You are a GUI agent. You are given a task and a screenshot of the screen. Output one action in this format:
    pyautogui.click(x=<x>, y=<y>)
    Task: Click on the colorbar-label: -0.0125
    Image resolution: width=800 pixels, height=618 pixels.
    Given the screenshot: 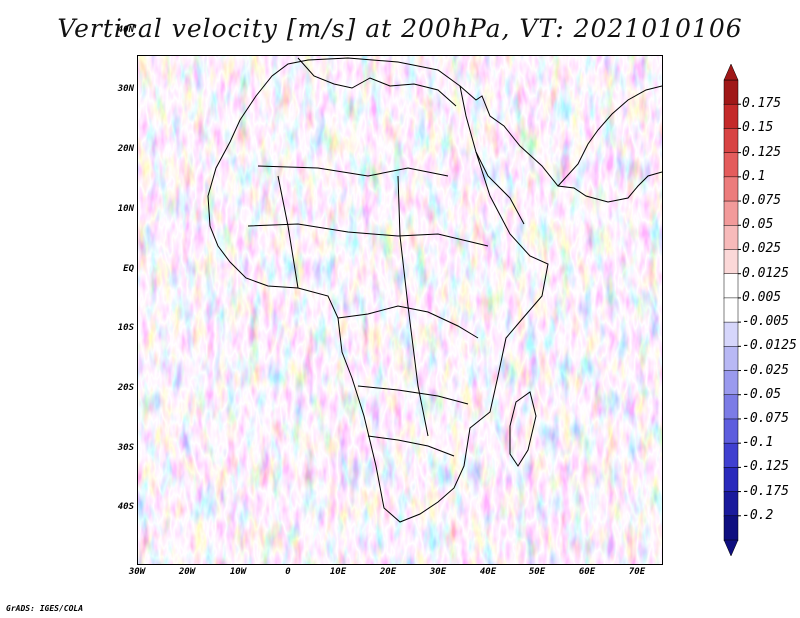 What is the action you would take?
    pyautogui.click(x=769, y=346)
    